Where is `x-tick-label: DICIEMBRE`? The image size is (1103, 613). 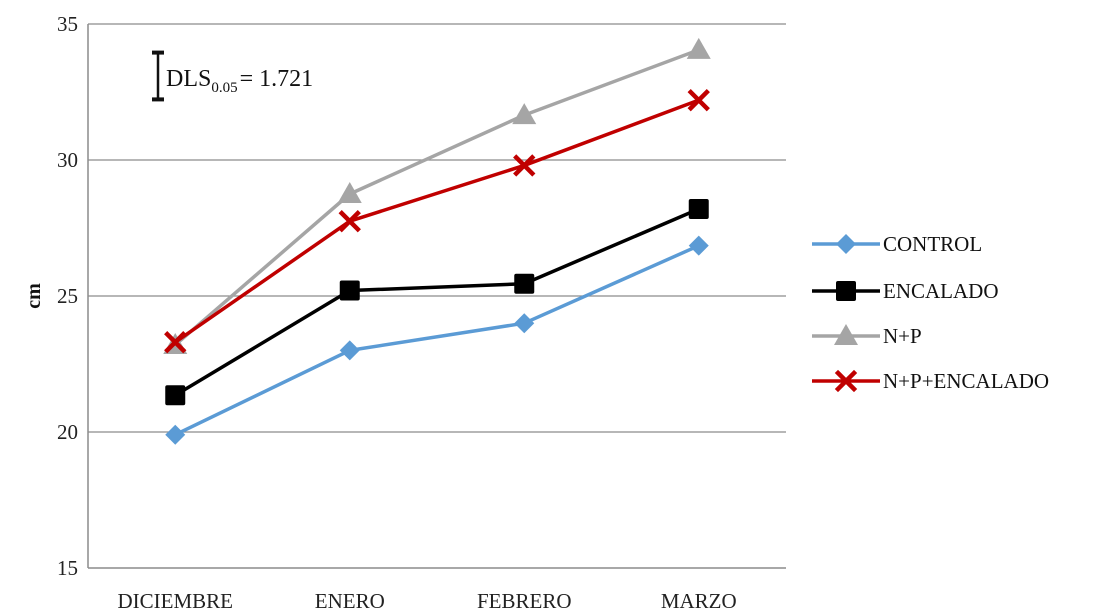 x-tick-label: DICIEMBRE is located at coordinates (176, 601).